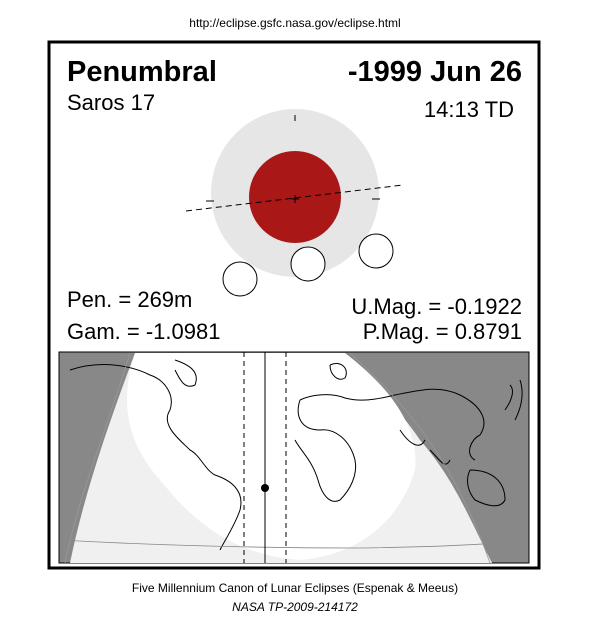  What do you see at coordinates (143, 331) in the screenshot?
I see `gamma: Gam. = -1.0981` at bounding box center [143, 331].